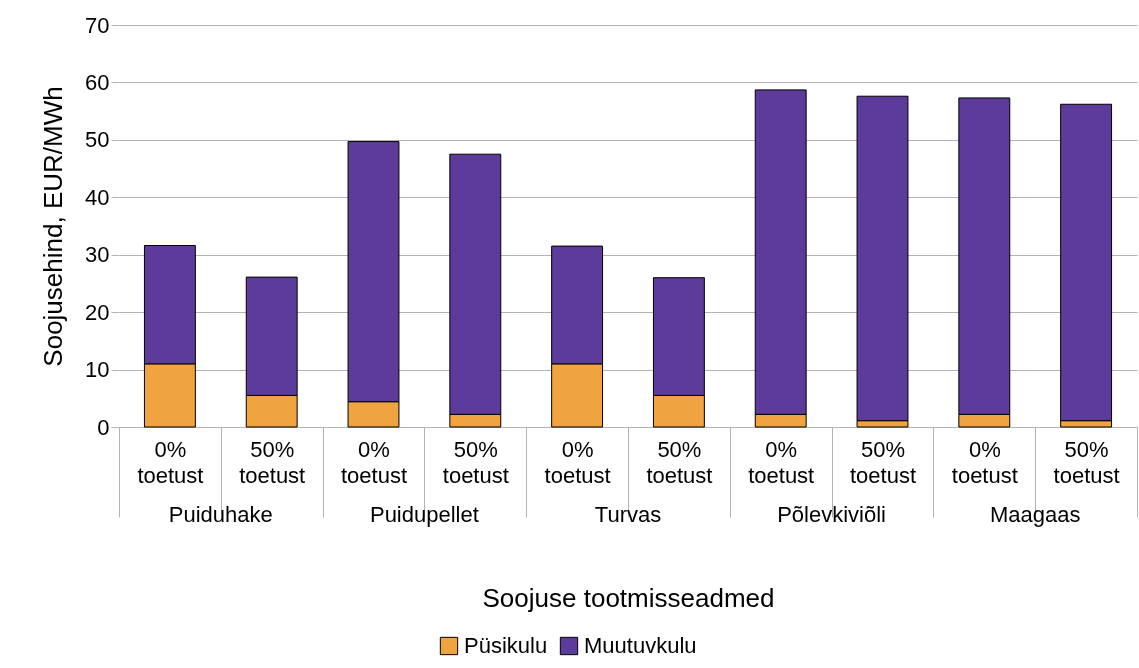  I want to click on x-axis-title: Soojuse tootmisseadmed, so click(628, 598).